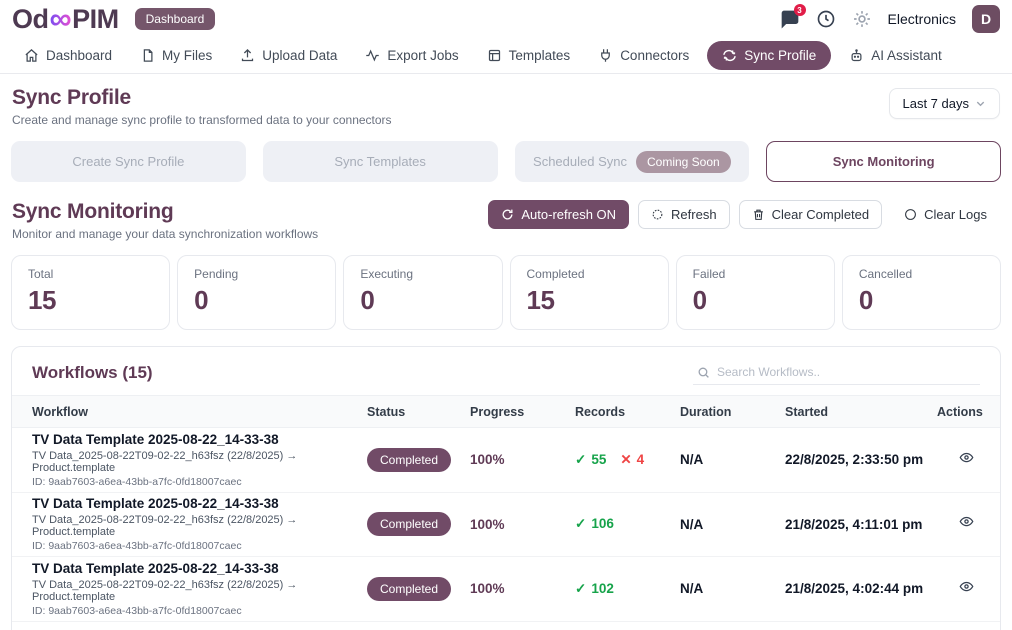 Image resolution: width=1012 pixels, height=630 pixels. I want to click on refresh-button: Refresh, so click(684, 214).